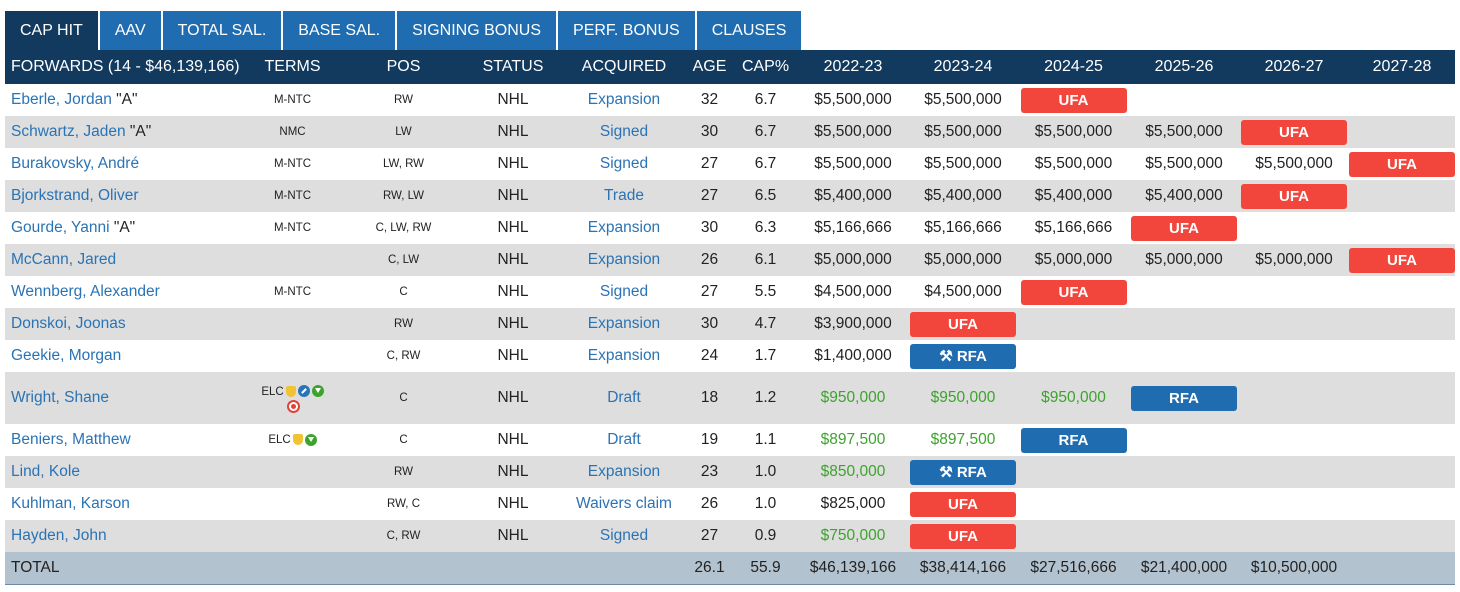 The height and width of the screenshot is (592, 1460). Describe the element at coordinates (853, 67) in the screenshot. I see `column-header: 2022-23` at that location.